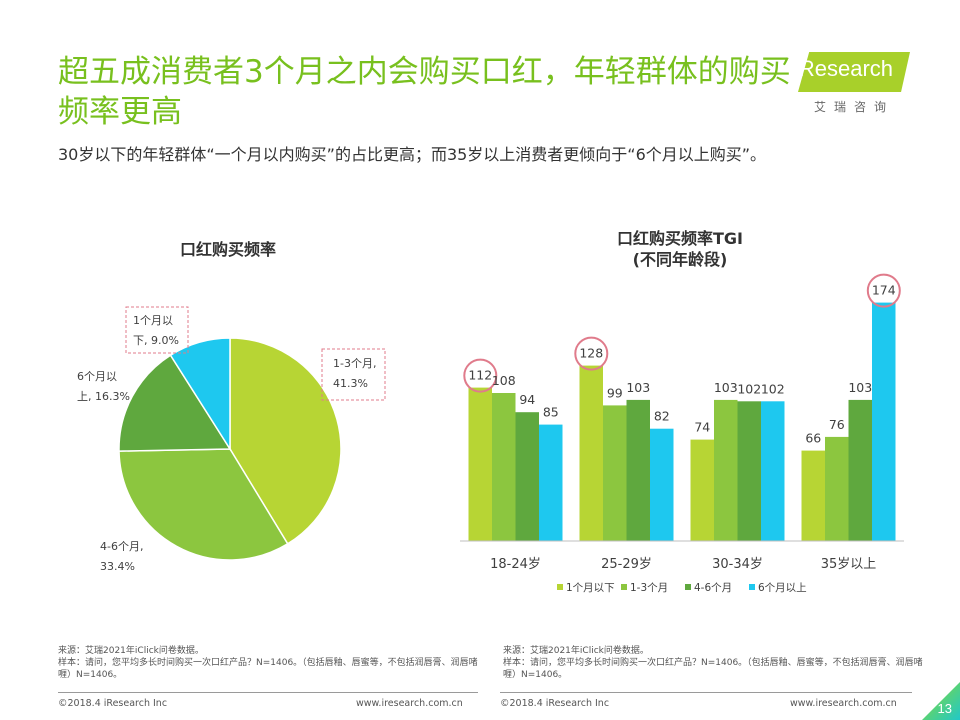 The image size is (960, 720). Describe the element at coordinates (103, 396) in the screenshot. I see `pie-data-label: 上, 16.3%` at that location.